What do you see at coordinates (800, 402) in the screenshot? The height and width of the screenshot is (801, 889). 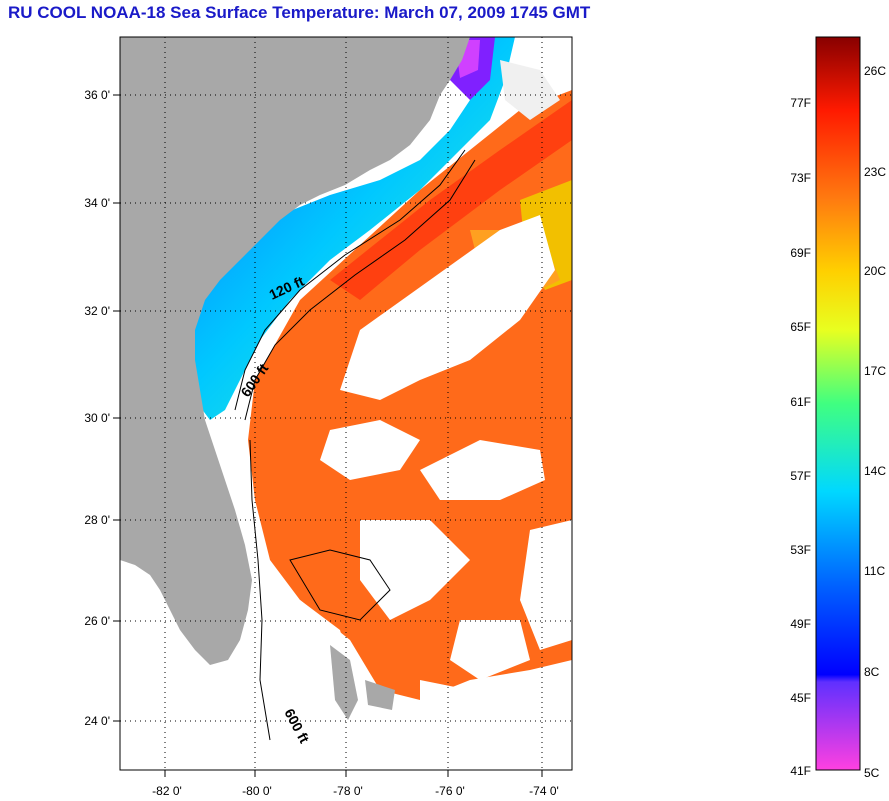 I see `colorbar-f-label: 61F` at bounding box center [800, 402].